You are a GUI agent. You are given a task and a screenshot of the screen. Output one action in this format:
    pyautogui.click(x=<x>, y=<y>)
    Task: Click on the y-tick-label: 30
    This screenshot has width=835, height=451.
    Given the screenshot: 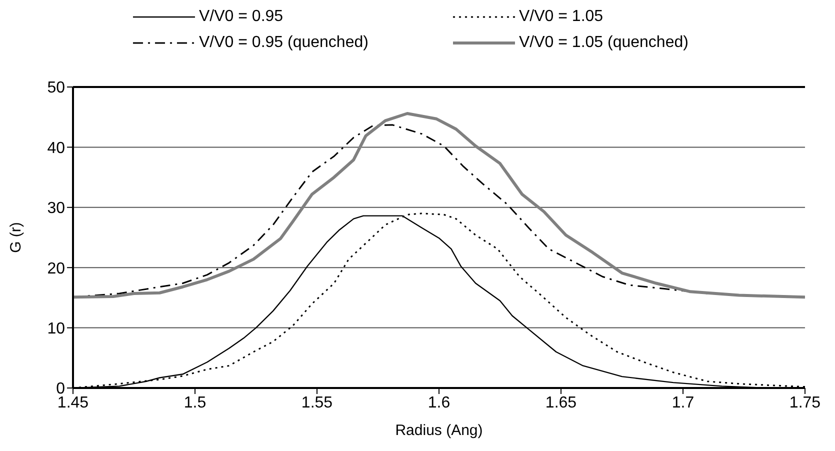 What is the action you would take?
    pyautogui.click(x=56, y=209)
    